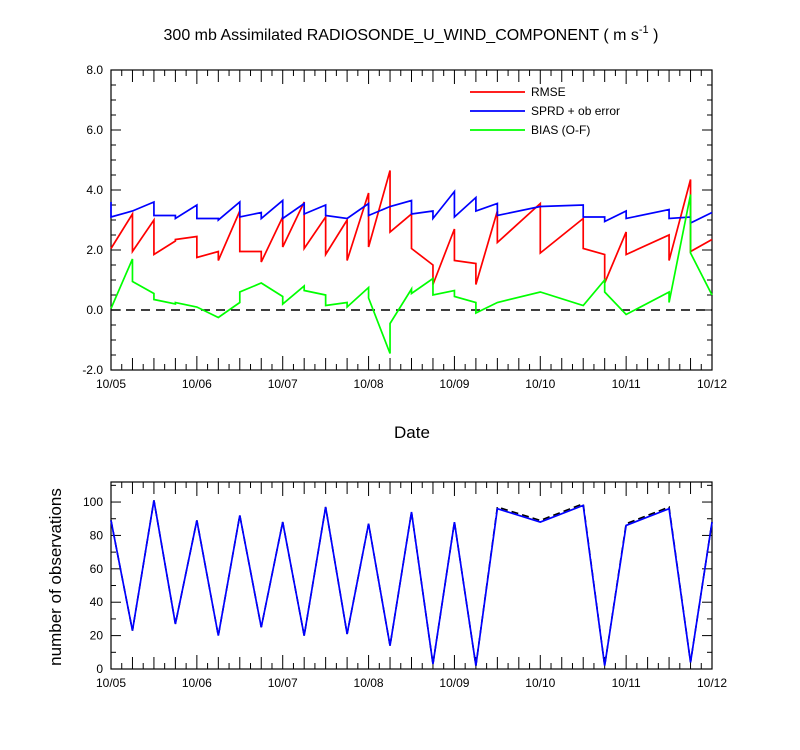 This screenshot has width=800, height=750. I want to click on main-y-tick-label: 2.0, so click(94, 250).